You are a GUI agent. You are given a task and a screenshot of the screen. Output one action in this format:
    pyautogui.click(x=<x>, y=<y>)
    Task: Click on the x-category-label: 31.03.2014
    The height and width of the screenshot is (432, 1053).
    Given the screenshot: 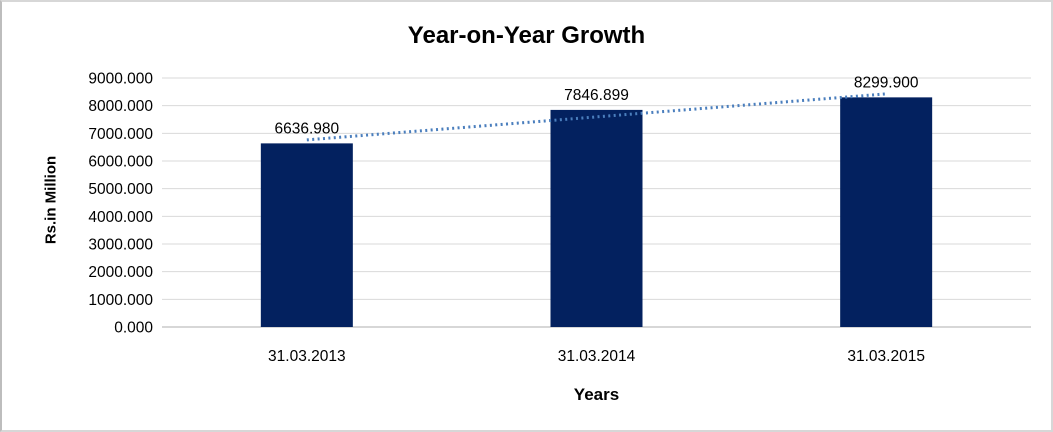 What is the action you would take?
    pyautogui.click(x=597, y=356)
    